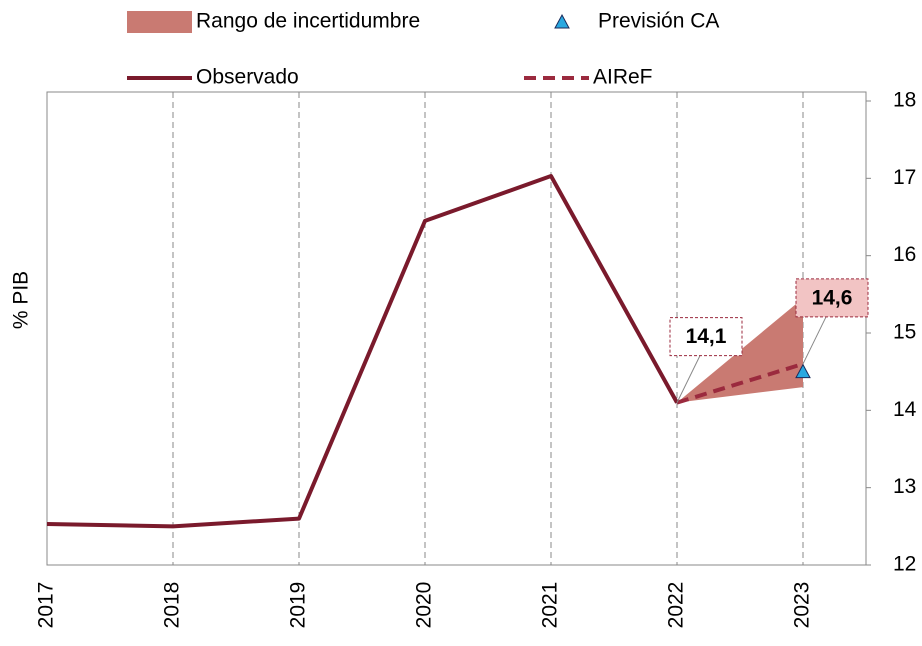 The image size is (922, 646). Describe the element at coordinates (904, 486) in the screenshot. I see `y-tick-label: 13` at that location.